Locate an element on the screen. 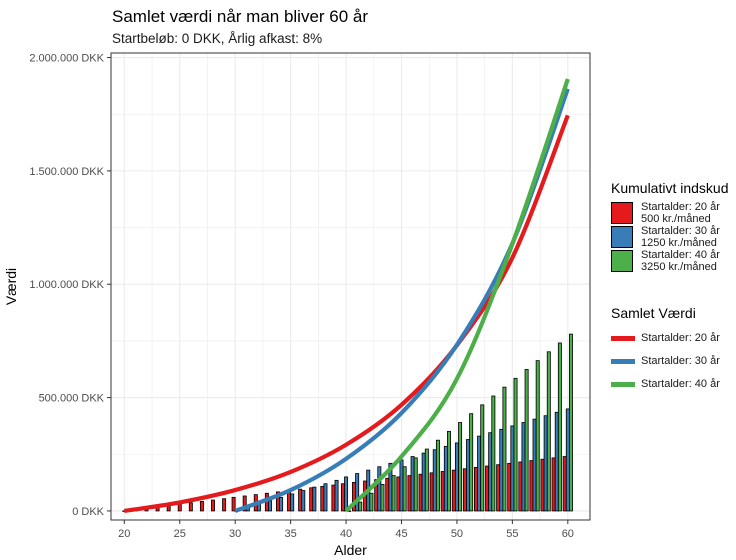 This screenshot has width=736, height=560. y-axis-label: Værdi is located at coordinates (11, 286).